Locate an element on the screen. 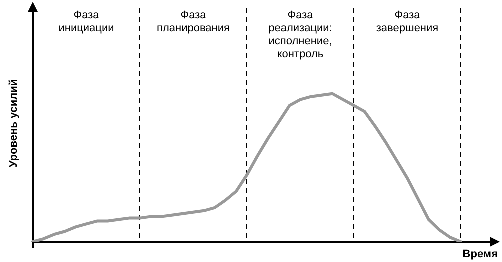 The height and width of the screenshot is (262, 502). text: Фаза завершения is located at coordinates (407, 22).